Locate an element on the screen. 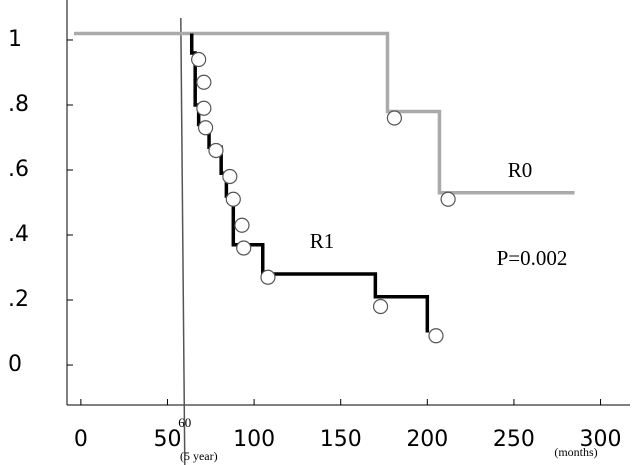  x-tick-label: 300 is located at coordinates (601, 439).